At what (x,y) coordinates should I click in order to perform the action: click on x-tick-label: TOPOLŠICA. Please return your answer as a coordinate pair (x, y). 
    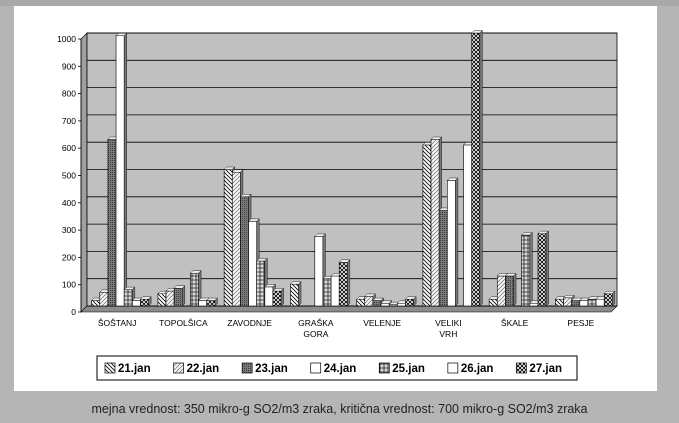
    Looking at the image, I should click on (183, 323).